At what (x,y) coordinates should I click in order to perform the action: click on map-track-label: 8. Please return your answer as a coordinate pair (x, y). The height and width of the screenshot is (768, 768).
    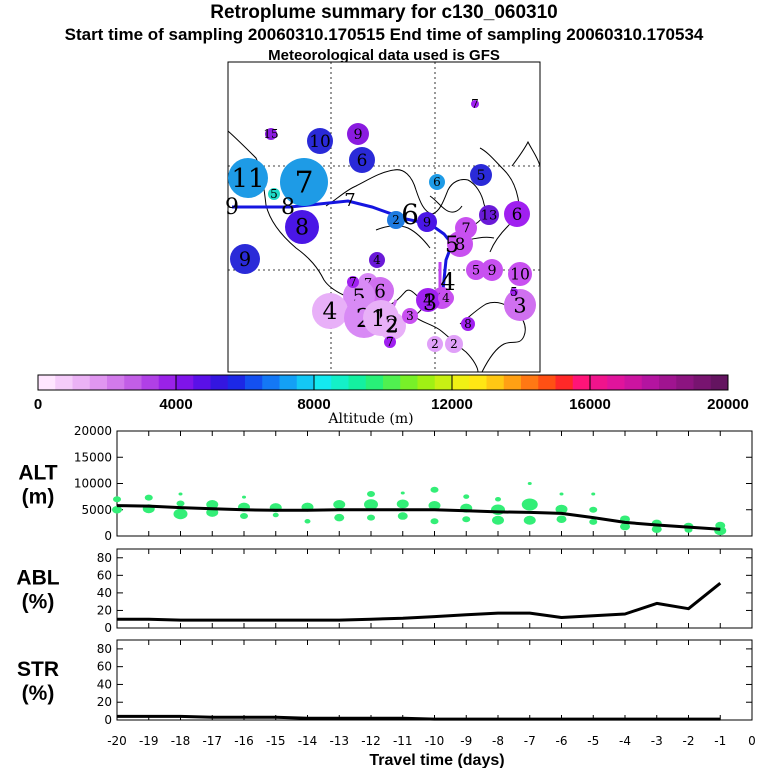
    Looking at the image, I should click on (288, 207).